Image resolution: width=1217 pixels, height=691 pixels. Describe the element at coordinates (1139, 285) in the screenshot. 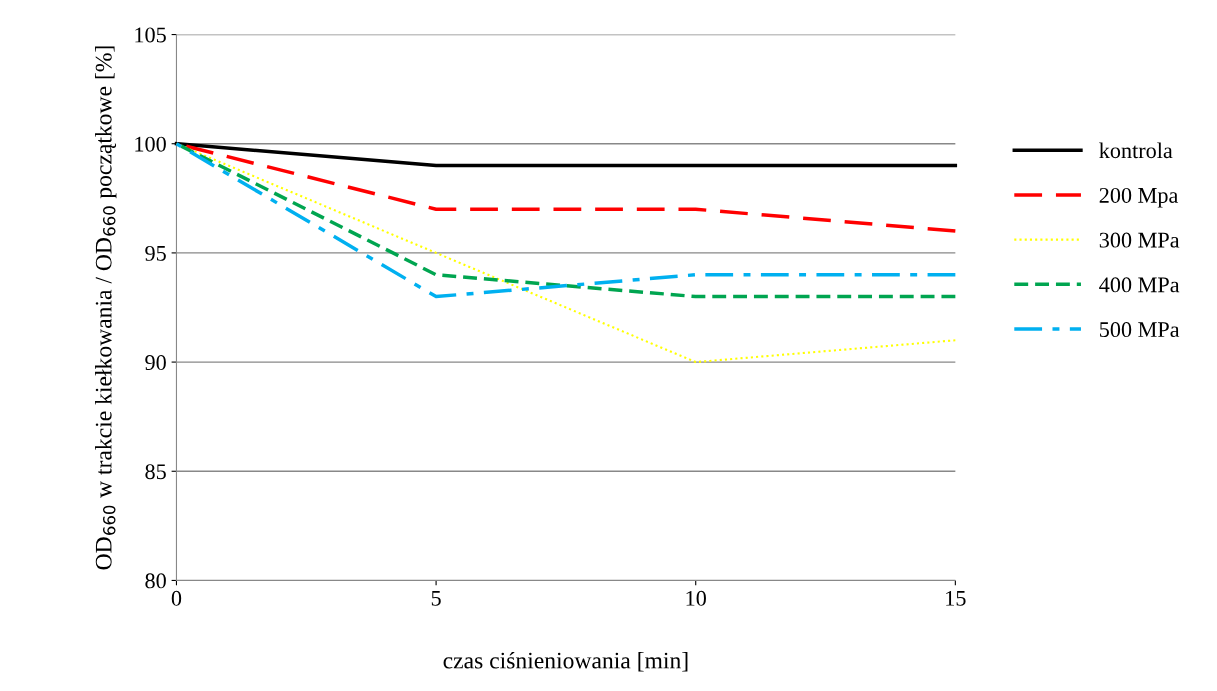

I see `legend-label: 400 MPa` at that location.